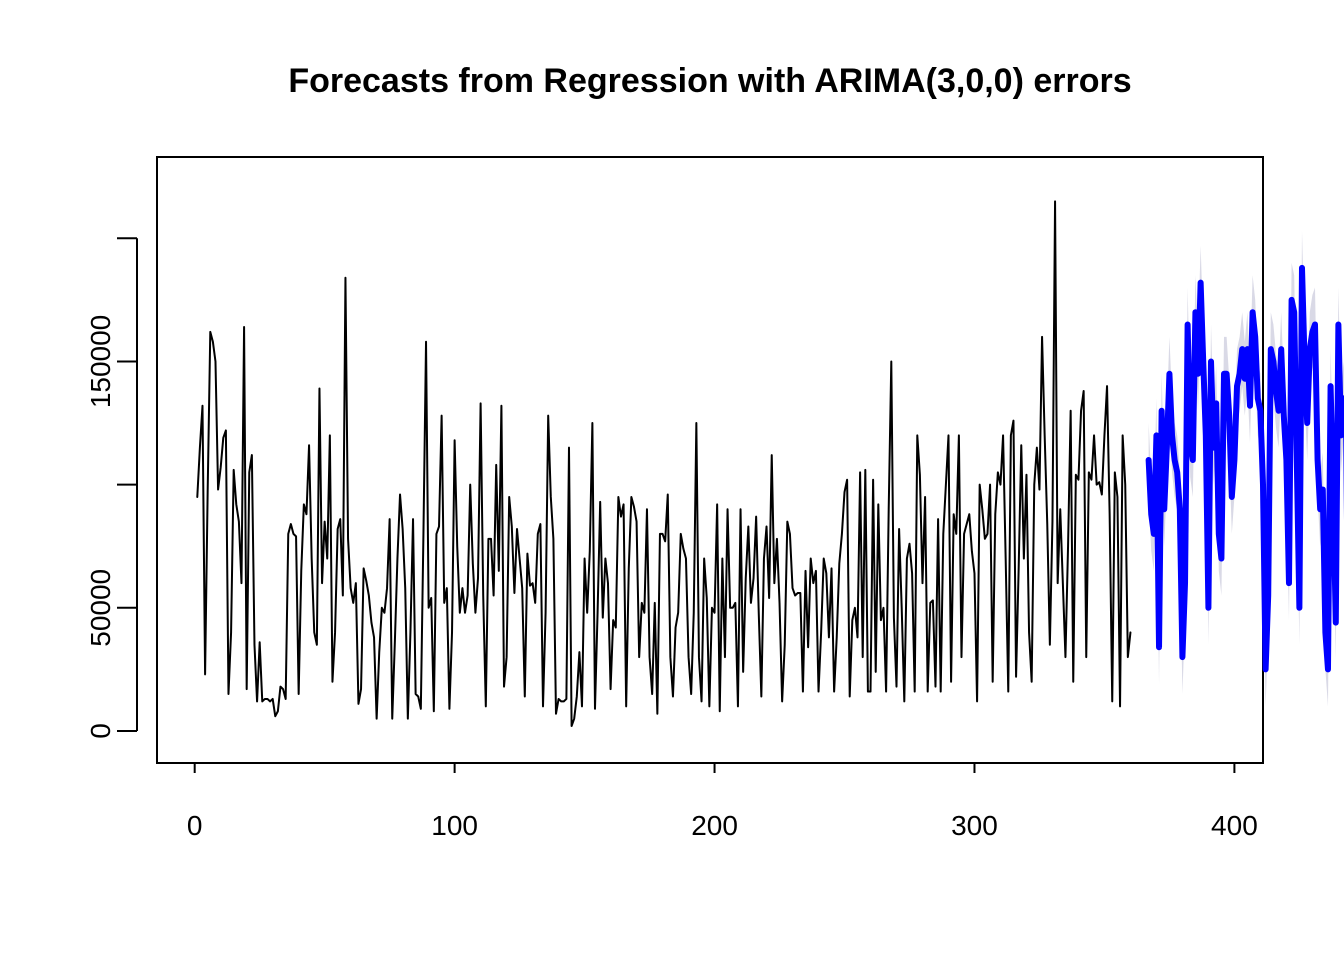 Image resolution: width=1344 pixels, height=960 pixels. I want to click on x-tick-label: 100, so click(454, 825).